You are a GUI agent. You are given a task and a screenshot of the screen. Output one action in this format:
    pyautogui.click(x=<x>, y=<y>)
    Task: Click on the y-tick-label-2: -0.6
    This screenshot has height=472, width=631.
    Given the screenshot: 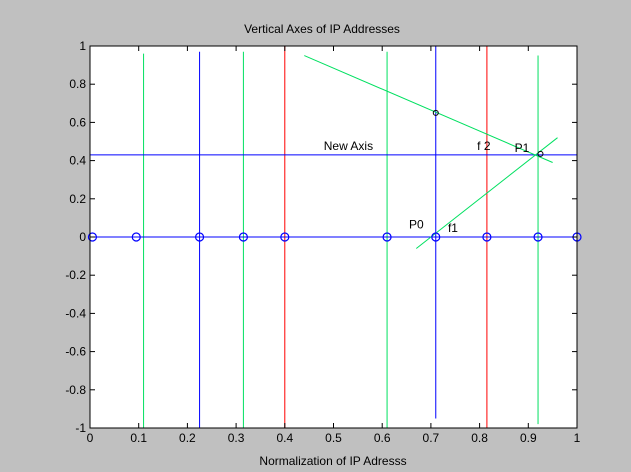 What is the action you would take?
    pyautogui.click(x=75, y=352)
    